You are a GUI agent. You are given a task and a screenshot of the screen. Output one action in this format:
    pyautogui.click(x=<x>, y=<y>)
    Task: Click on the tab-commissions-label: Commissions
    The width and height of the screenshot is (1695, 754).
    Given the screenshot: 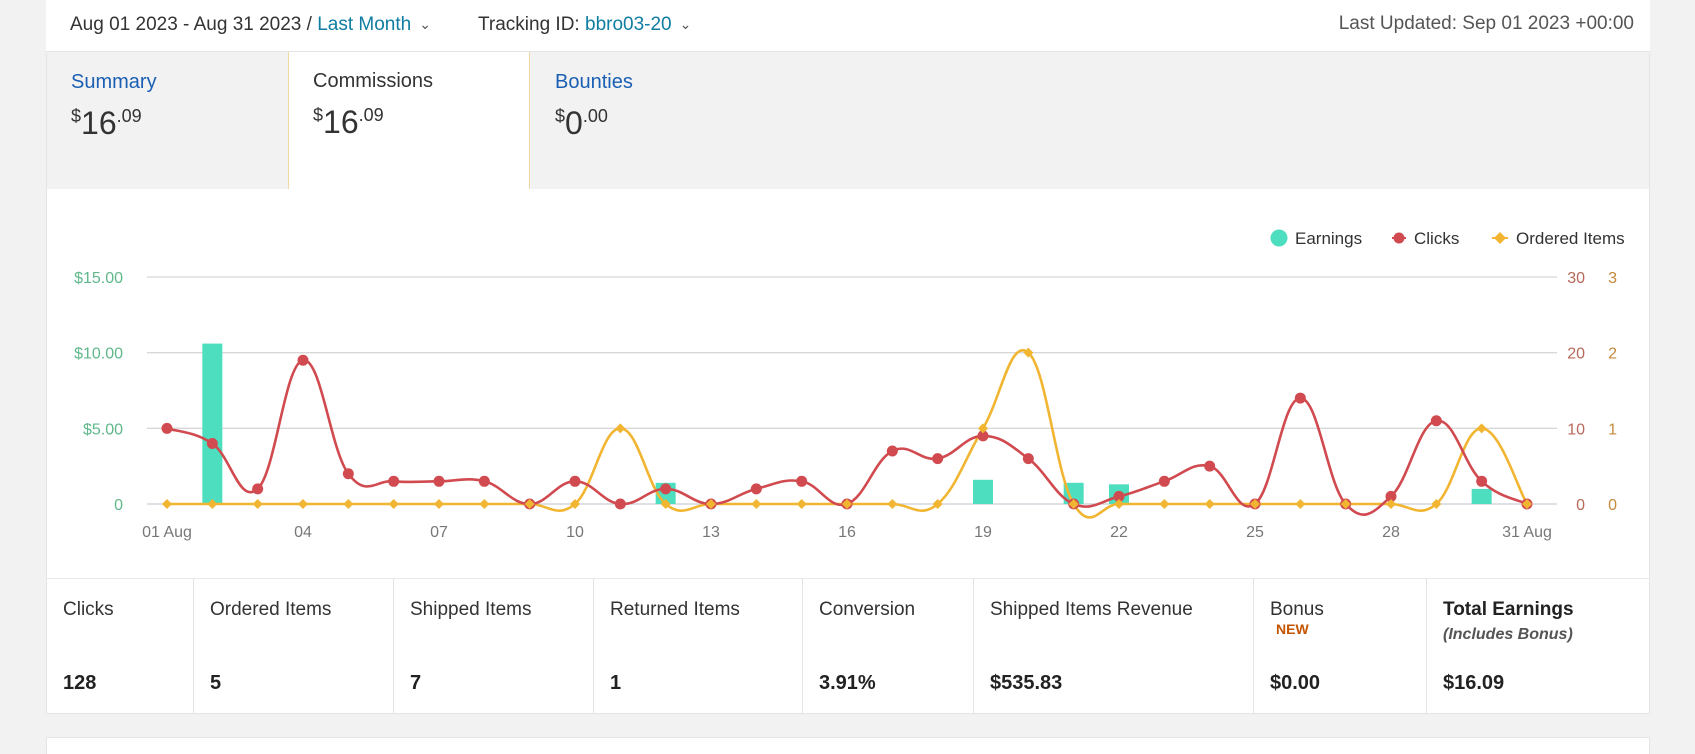 What is the action you would take?
    pyautogui.click(x=373, y=81)
    